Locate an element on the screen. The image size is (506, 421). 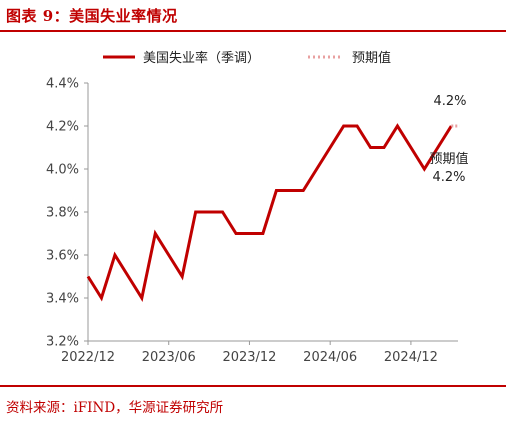
x-tick-label: 2024/06 is located at coordinates (330, 357).